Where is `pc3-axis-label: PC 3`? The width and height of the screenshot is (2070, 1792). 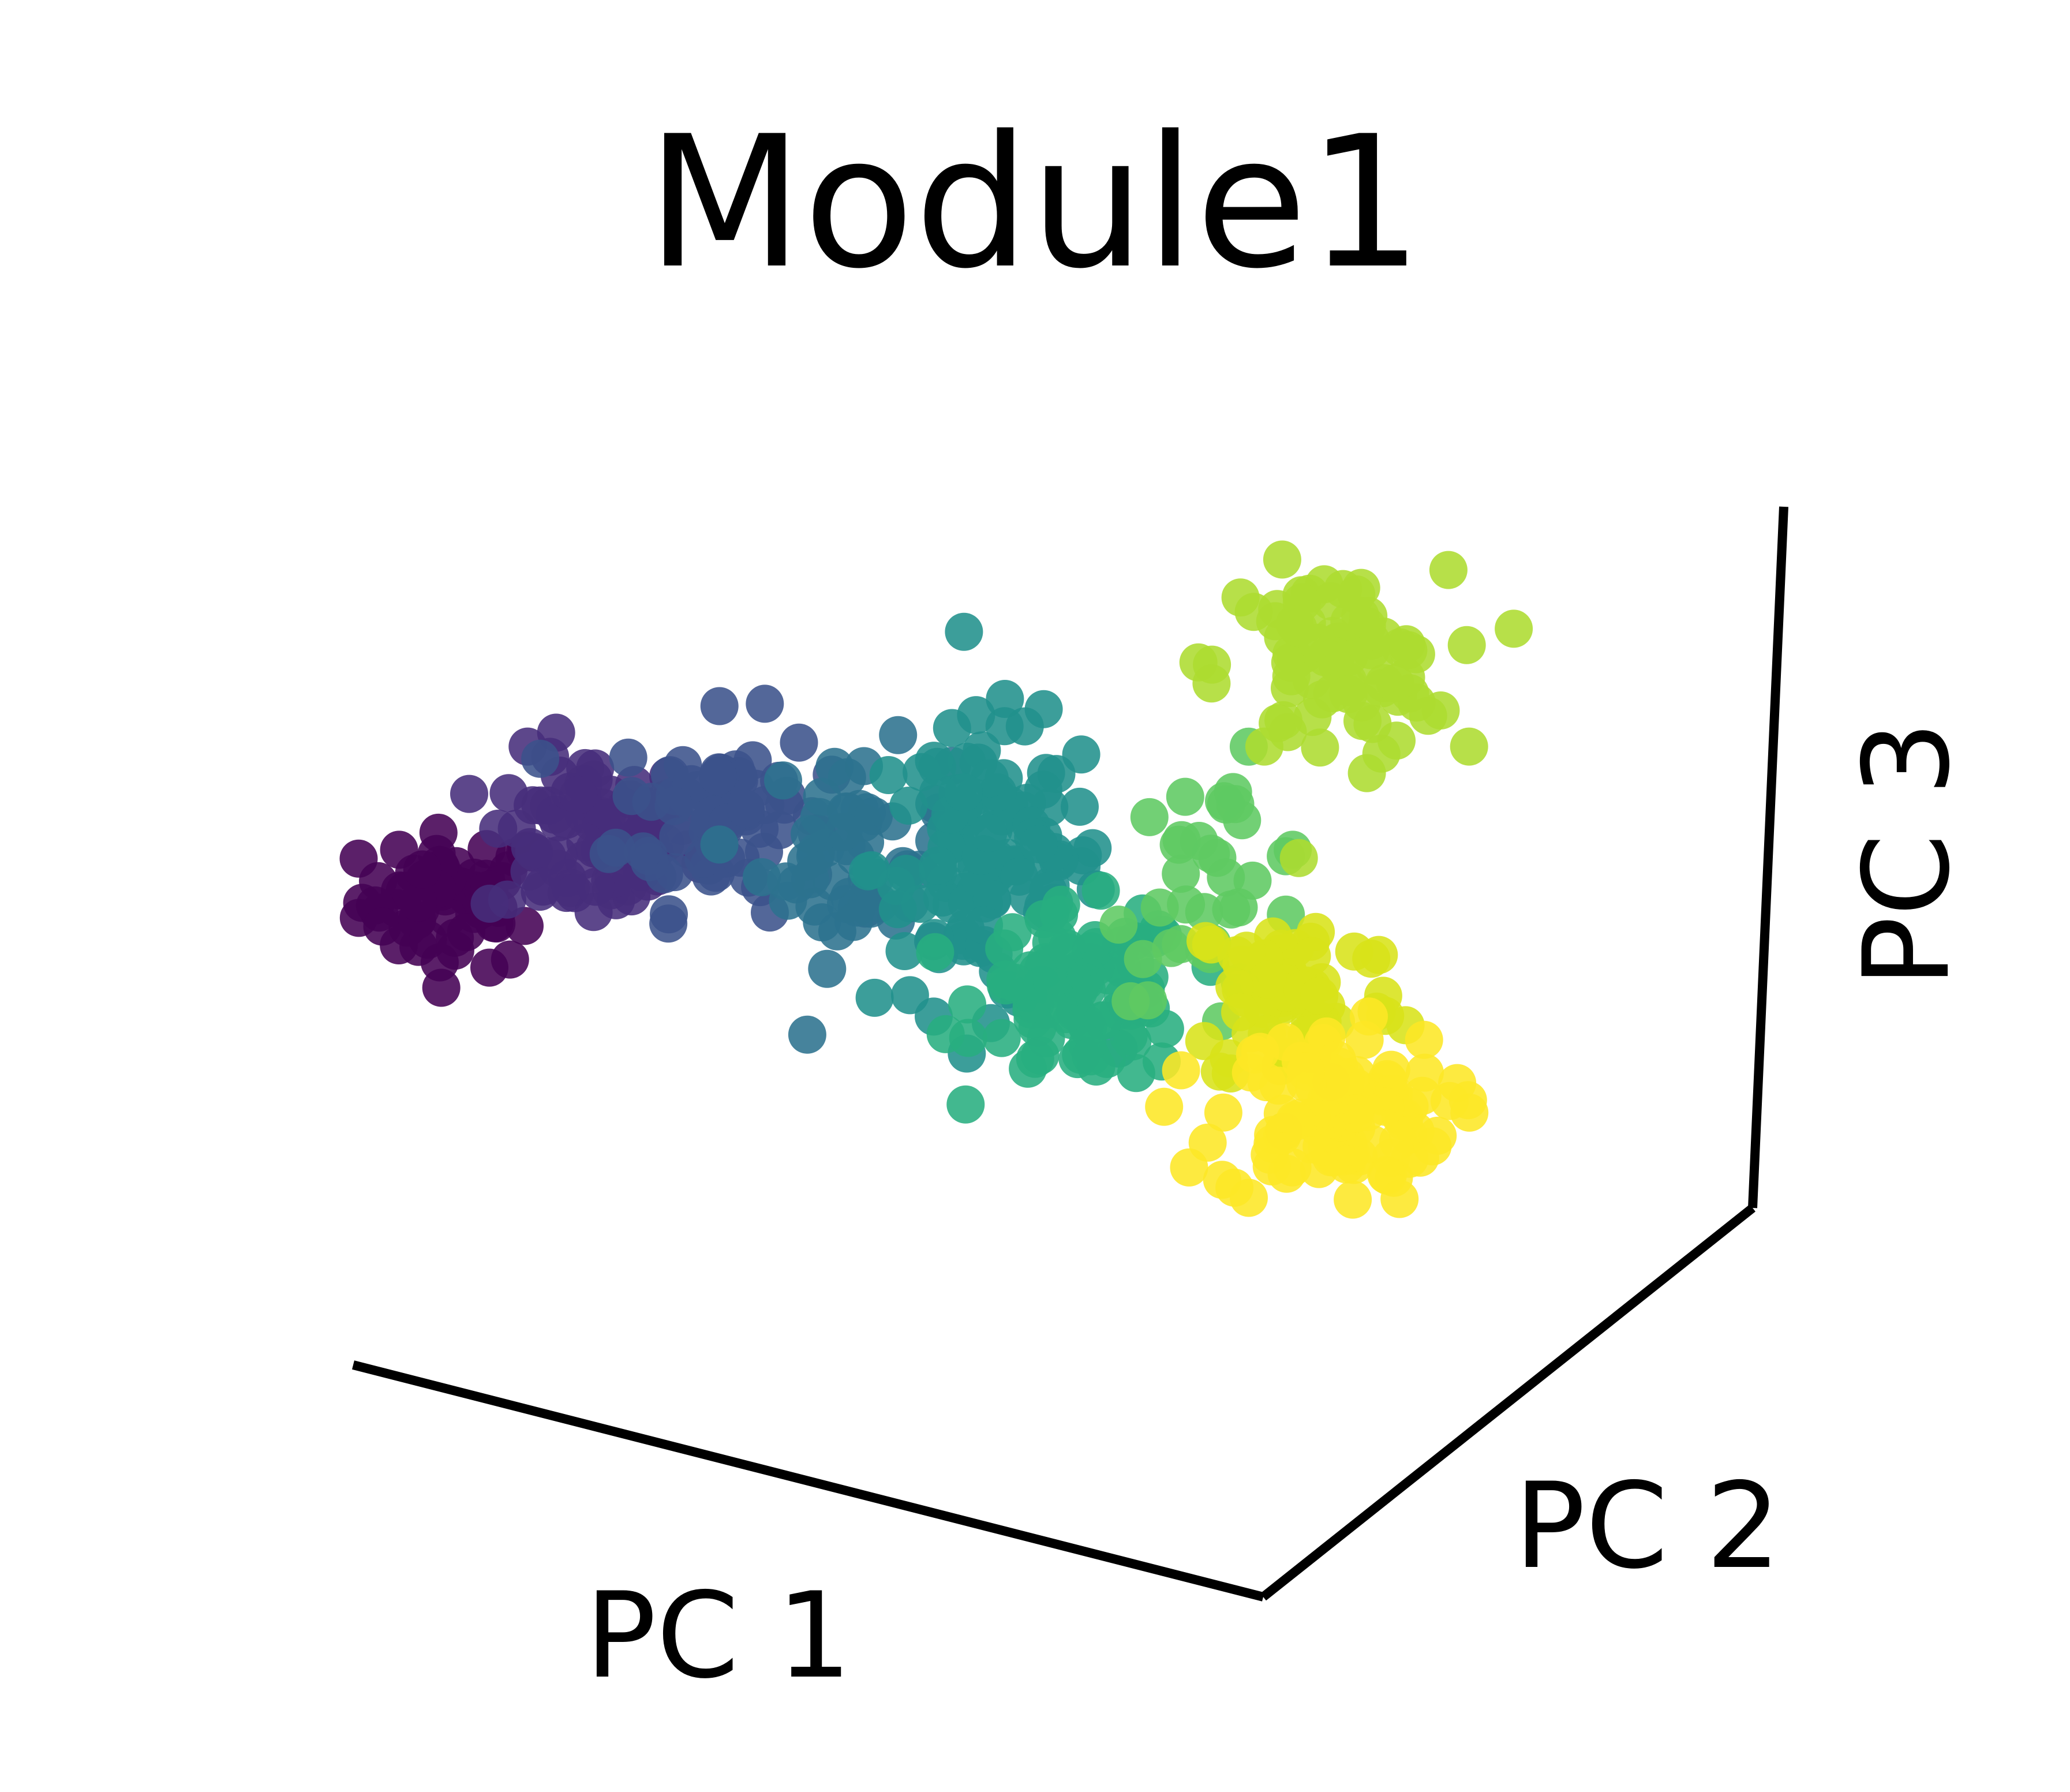
pc3-axis-label: PC 3 is located at coordinates (1907, 854).